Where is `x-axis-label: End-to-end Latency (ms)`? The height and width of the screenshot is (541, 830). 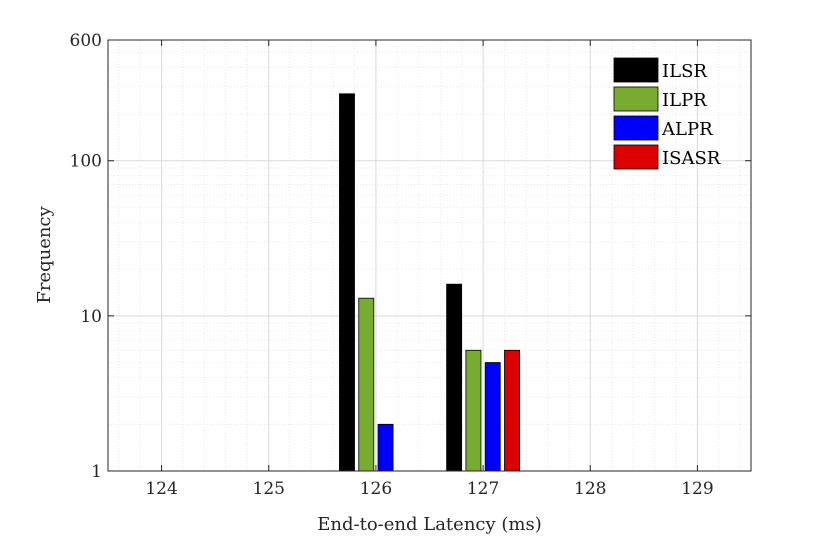
x-axis-label: End-to-end Latency (ms) is located at coordinates (429, 524).